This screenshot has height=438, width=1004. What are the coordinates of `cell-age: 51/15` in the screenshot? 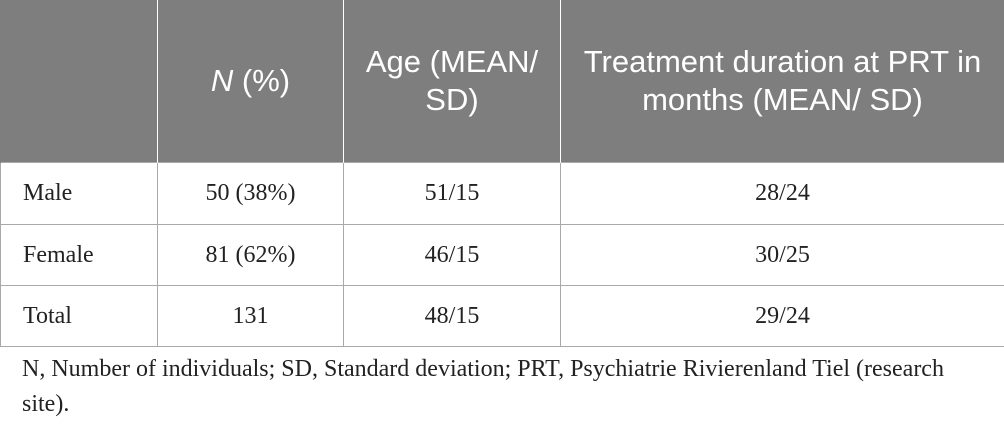 It's located at (452, 193).